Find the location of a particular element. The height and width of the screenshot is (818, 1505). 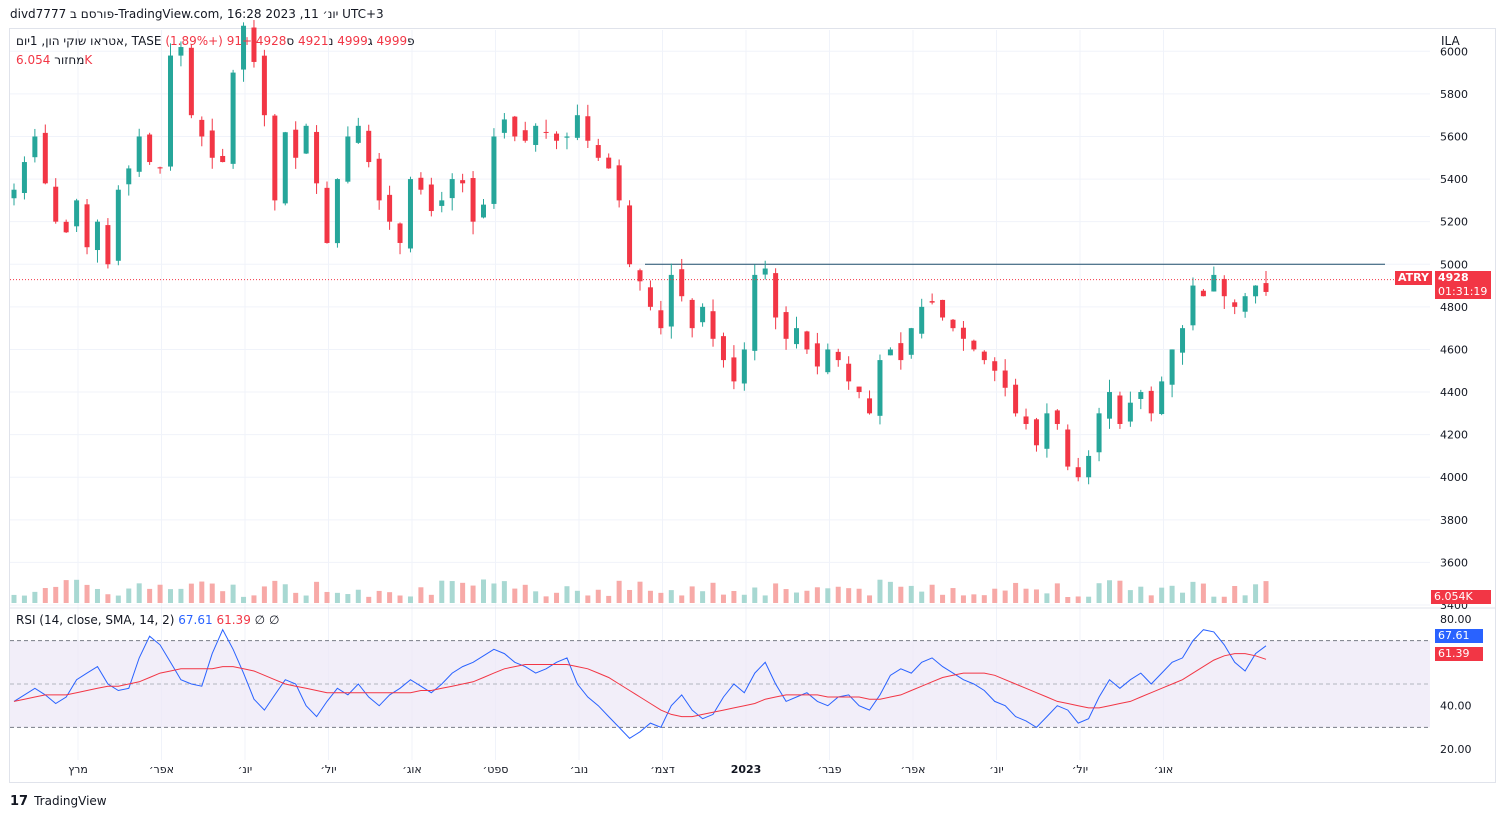

price-tick-label: 5200 is located at coordinates (1454, 222).